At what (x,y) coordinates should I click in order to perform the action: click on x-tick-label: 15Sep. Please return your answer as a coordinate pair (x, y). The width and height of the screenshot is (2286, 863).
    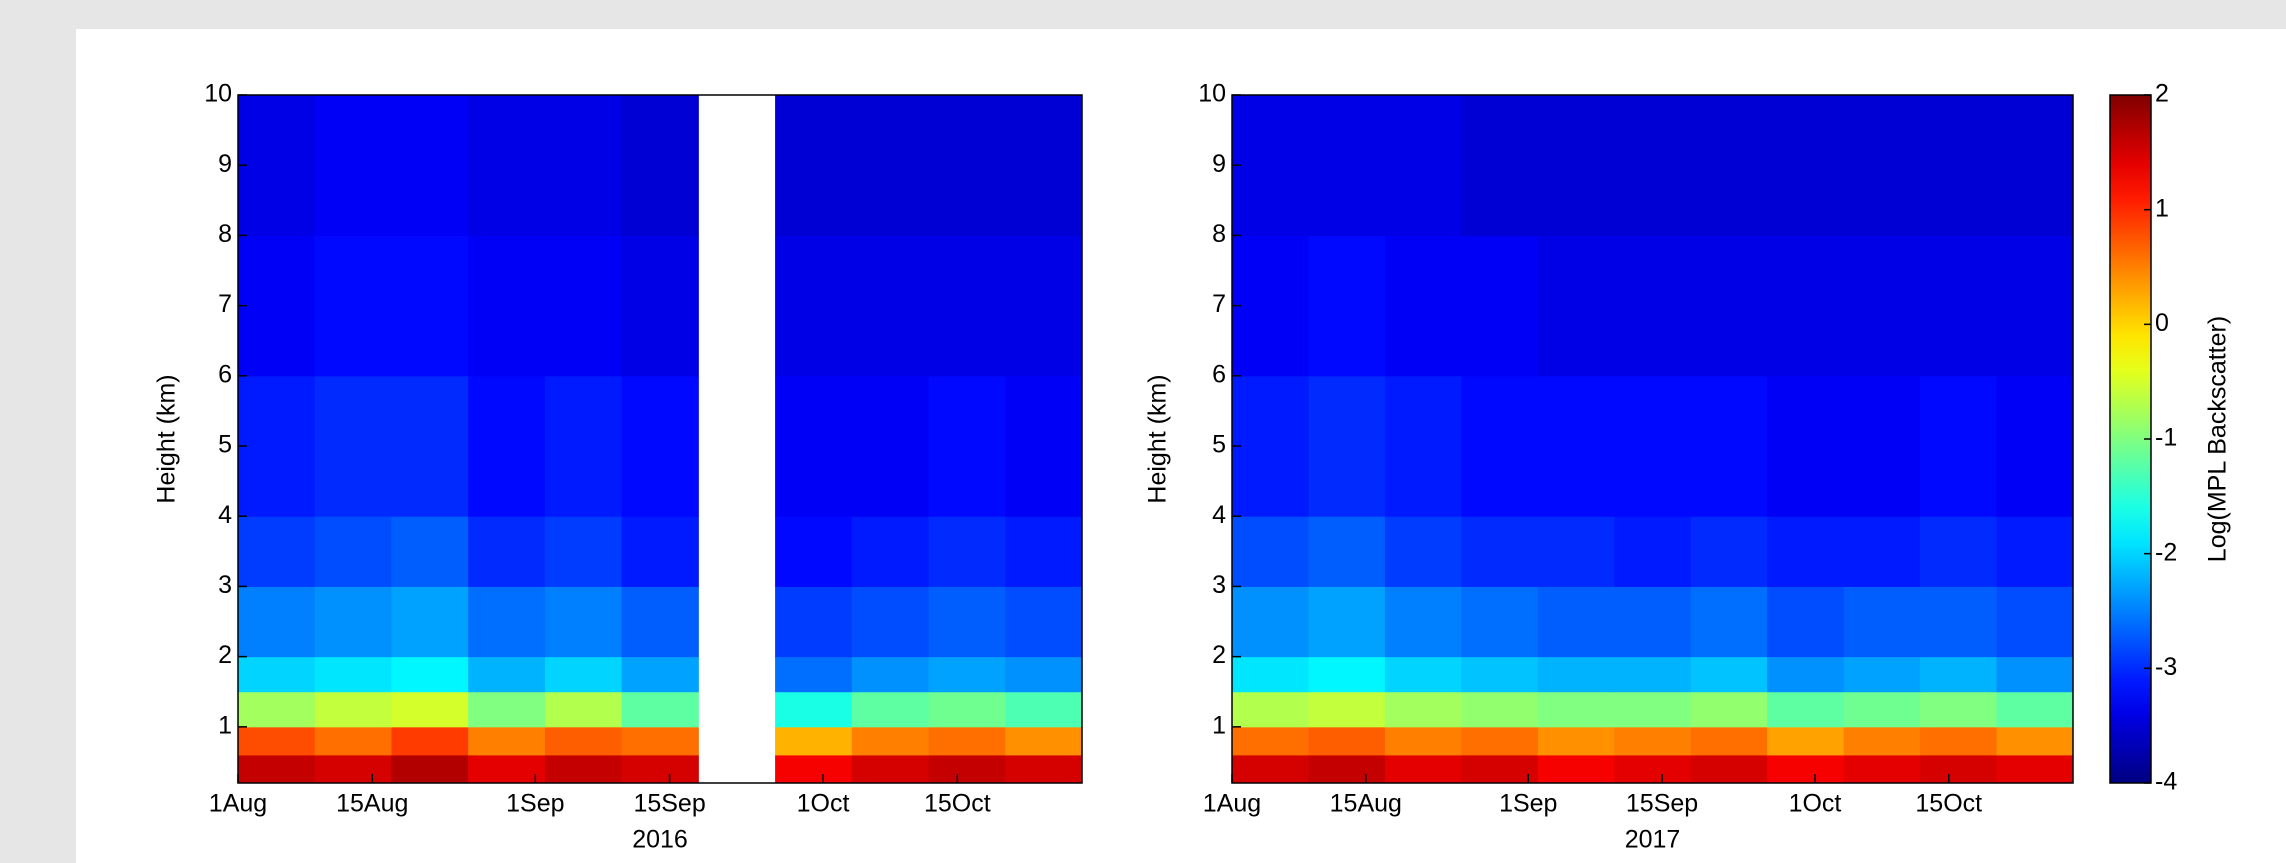
    Looking at the image, I should click on (1662, 804).